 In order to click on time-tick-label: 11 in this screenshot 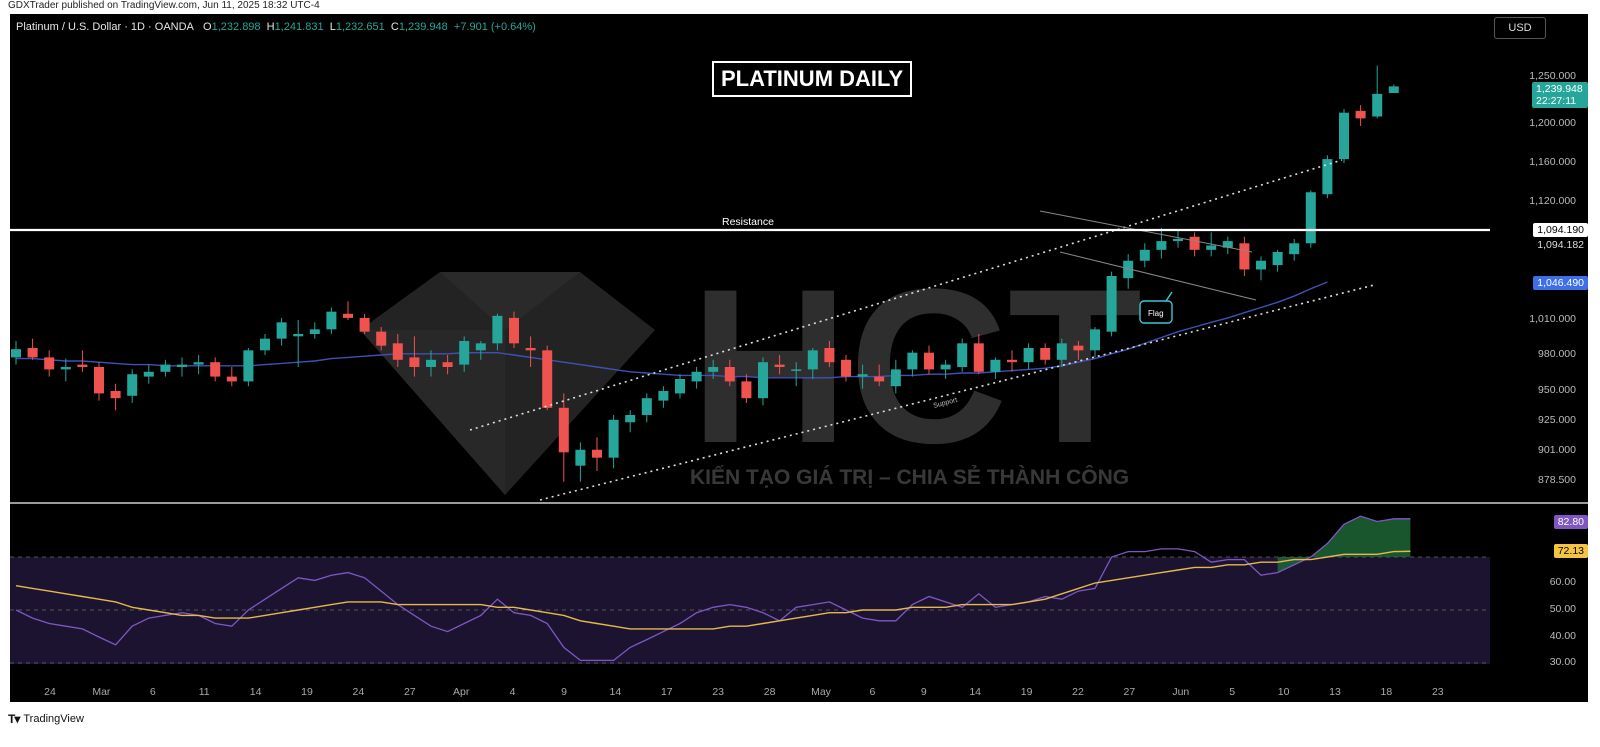, I will do `click(204, 692)`.